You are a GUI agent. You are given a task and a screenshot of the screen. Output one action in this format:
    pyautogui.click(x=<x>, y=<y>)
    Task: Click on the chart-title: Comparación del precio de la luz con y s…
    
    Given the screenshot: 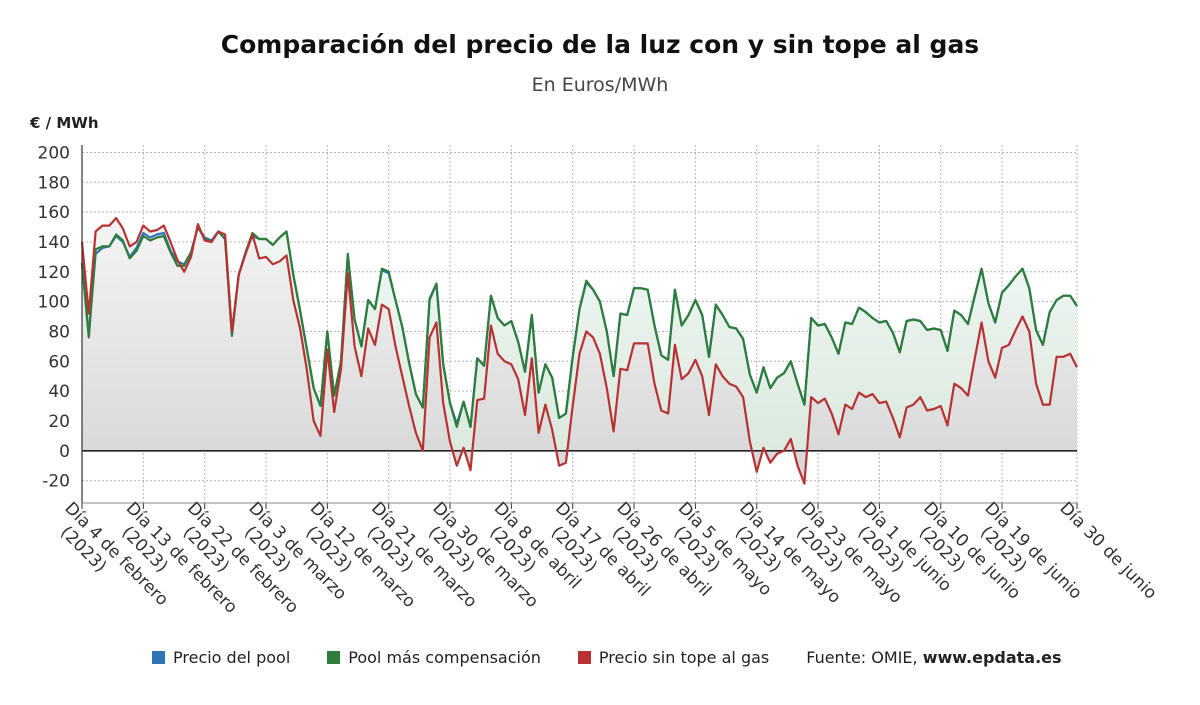 What is the action you would take?
    pyautogui.click(x=600, y=44)
    